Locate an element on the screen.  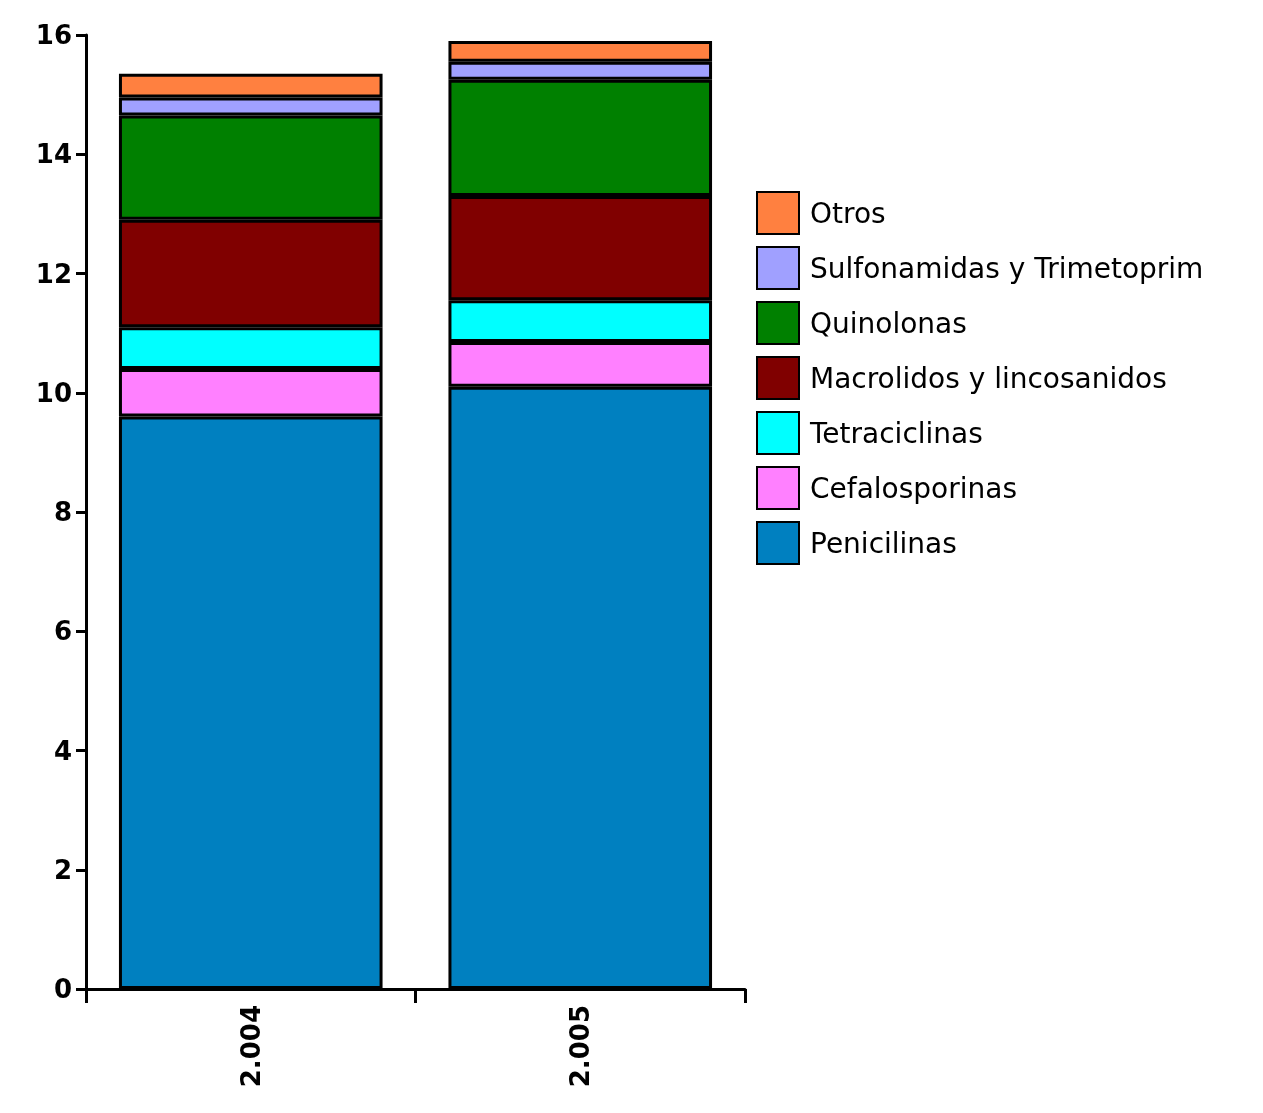
legend-label: Tetraciclinas is located at coordinates (896, 433).